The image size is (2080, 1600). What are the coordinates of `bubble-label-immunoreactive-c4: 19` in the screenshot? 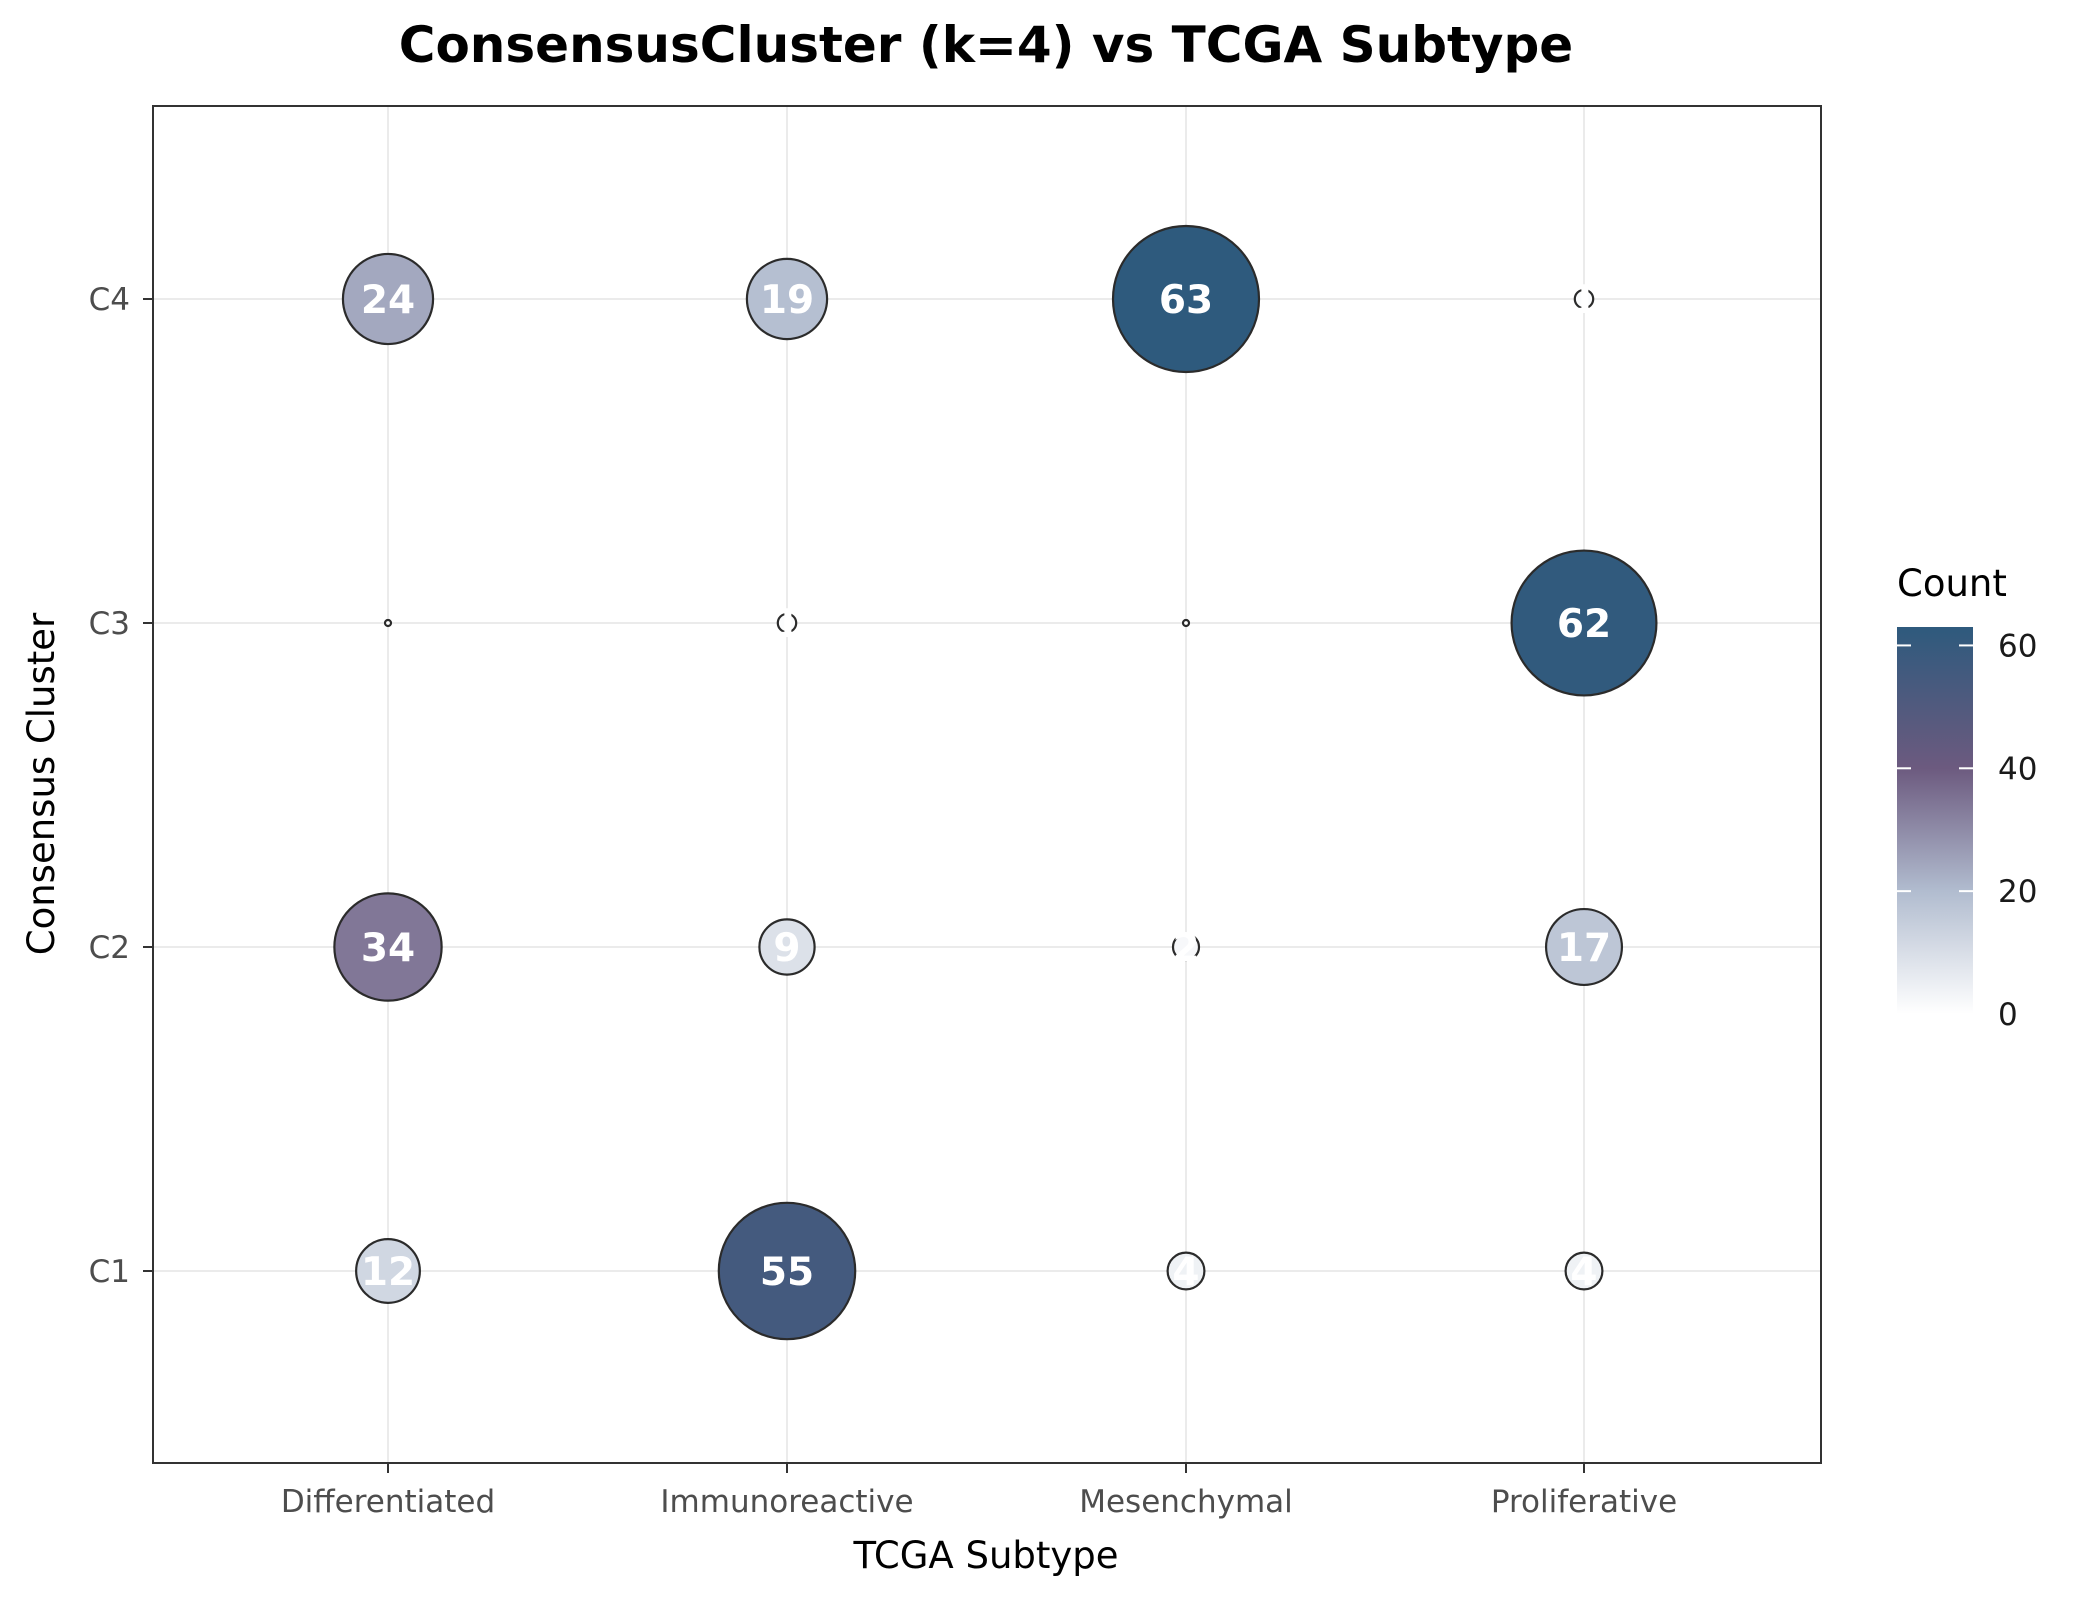 It's located at (787, 300).